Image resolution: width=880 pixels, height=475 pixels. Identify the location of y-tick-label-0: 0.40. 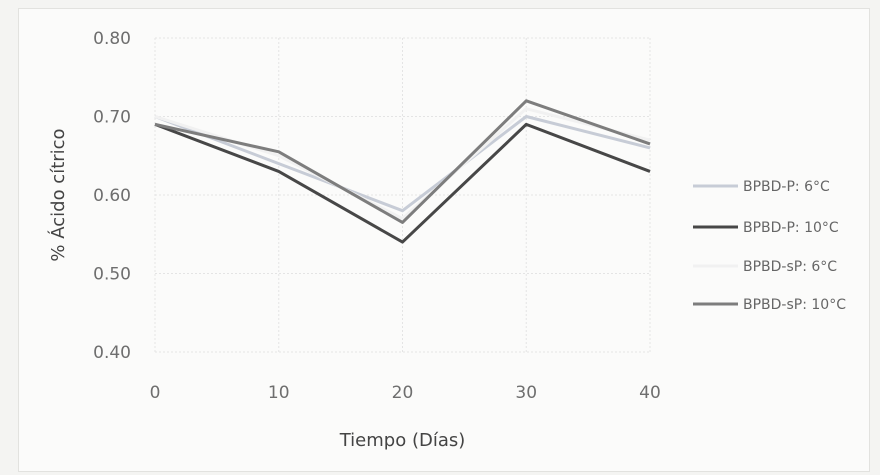
(112, 353).